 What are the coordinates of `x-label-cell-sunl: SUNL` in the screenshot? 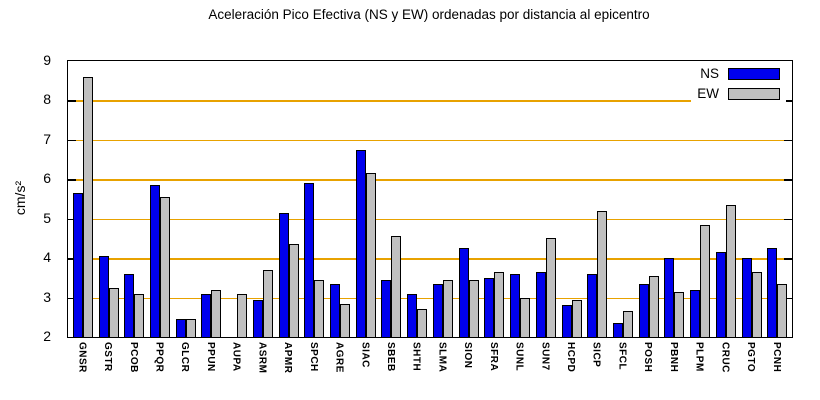 It's located at (519, 370).